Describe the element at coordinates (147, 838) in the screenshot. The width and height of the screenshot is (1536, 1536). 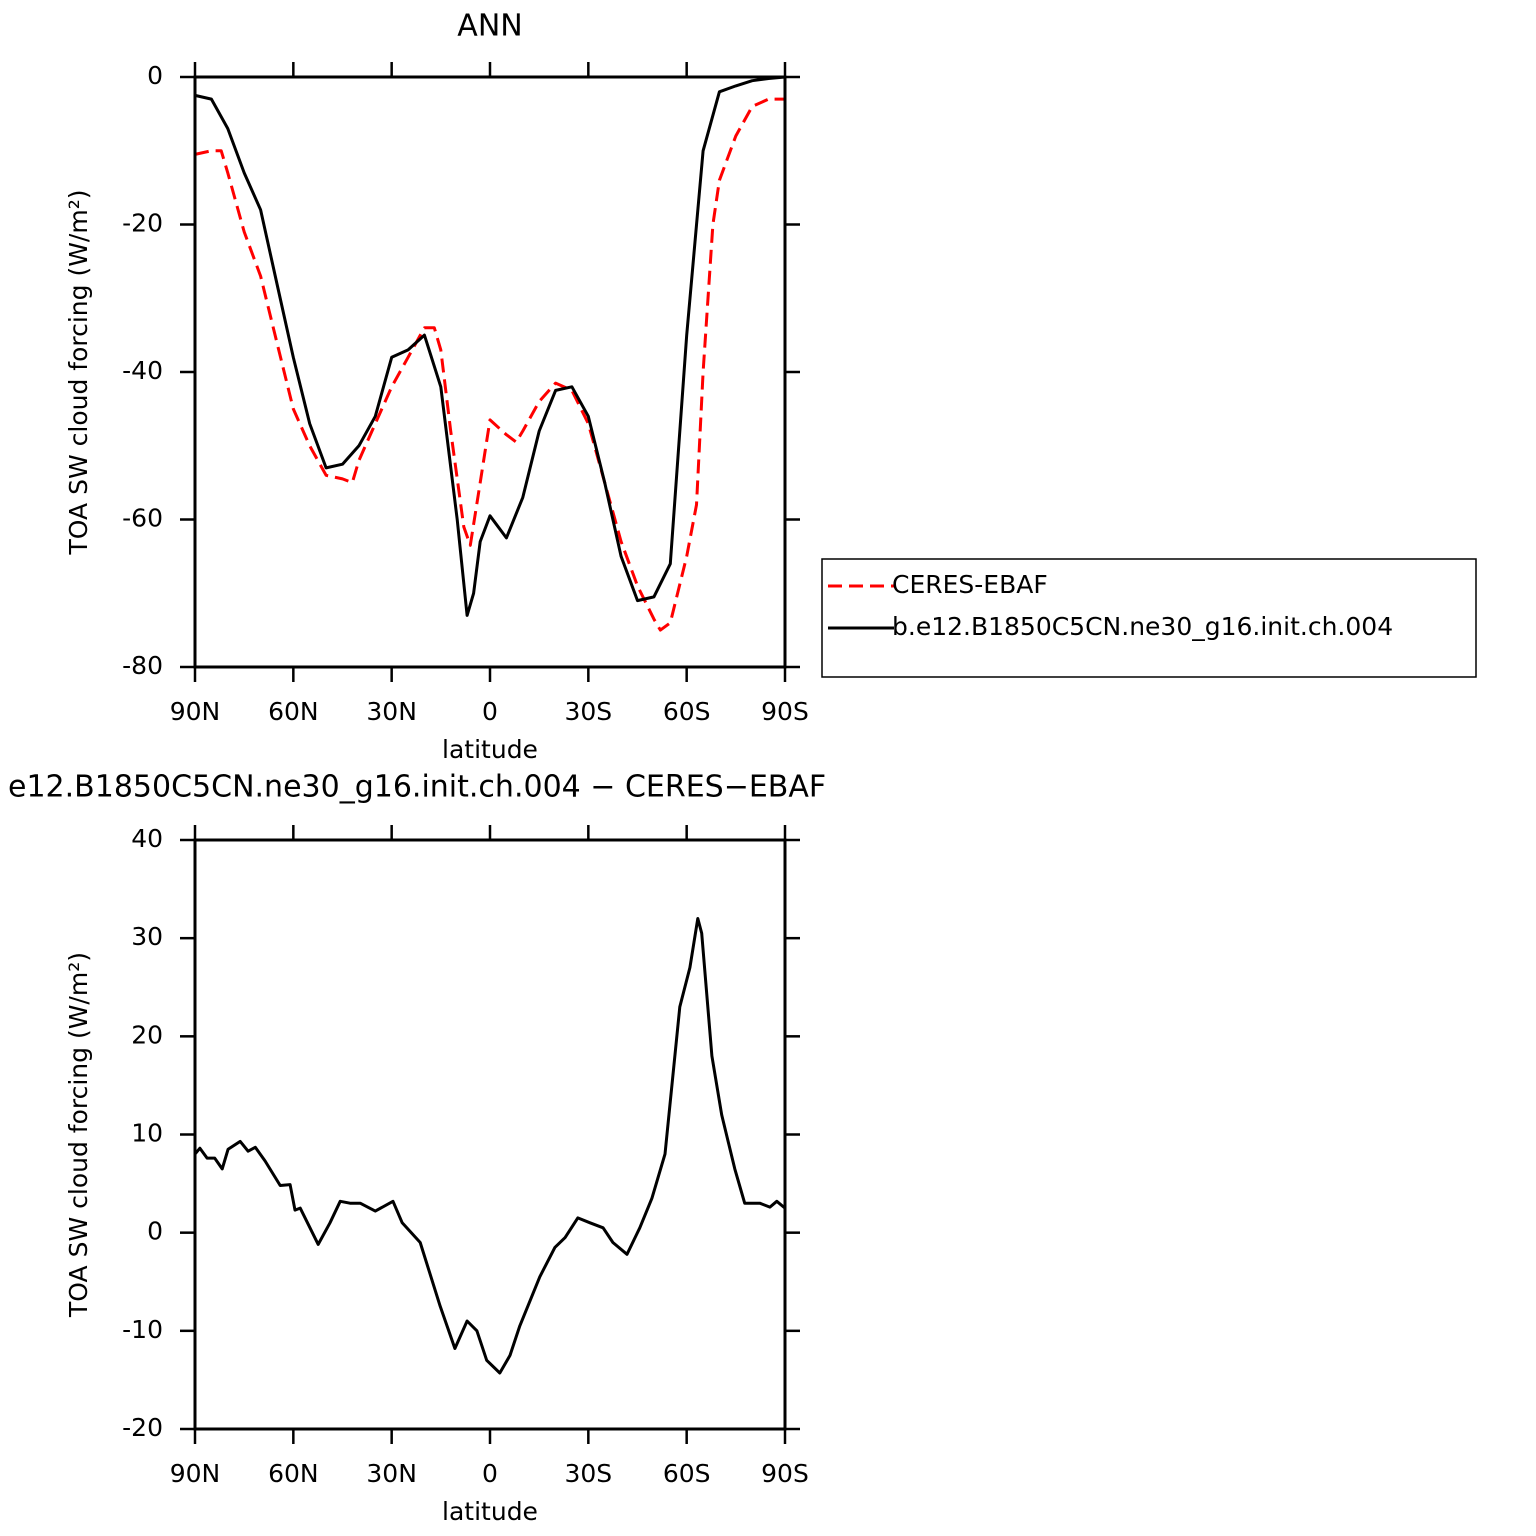
I see `y-tick-label: 40` at that location.